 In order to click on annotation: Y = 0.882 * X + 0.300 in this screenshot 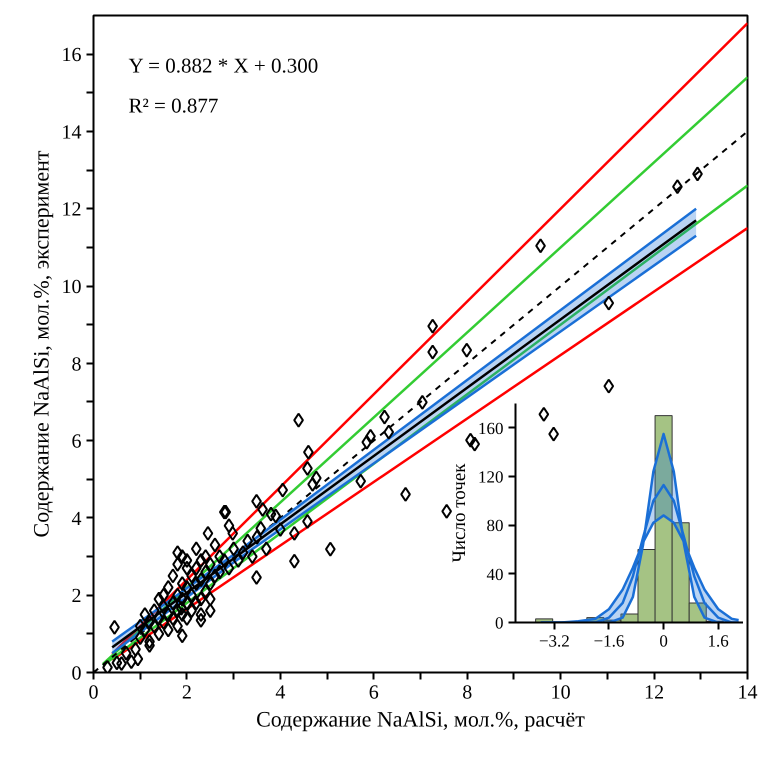, I will do `click(223, 66)`.